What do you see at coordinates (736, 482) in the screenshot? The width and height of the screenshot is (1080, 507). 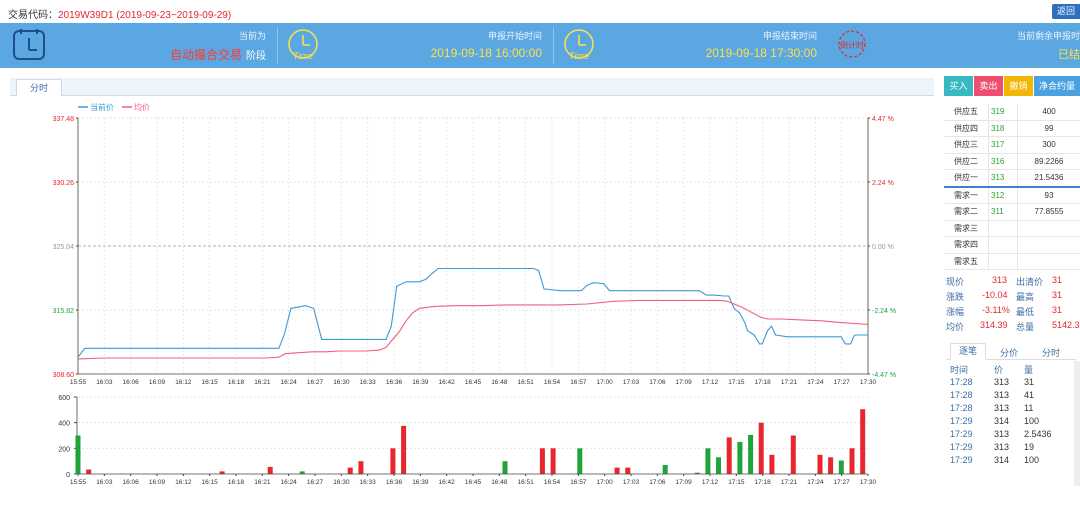 I see `volume-x-tick-label: 17:15` at bounding box center [736, 482].